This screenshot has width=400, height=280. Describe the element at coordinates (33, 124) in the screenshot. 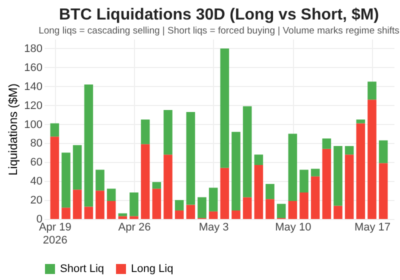

I see `y-tick-label: 100` at that location.